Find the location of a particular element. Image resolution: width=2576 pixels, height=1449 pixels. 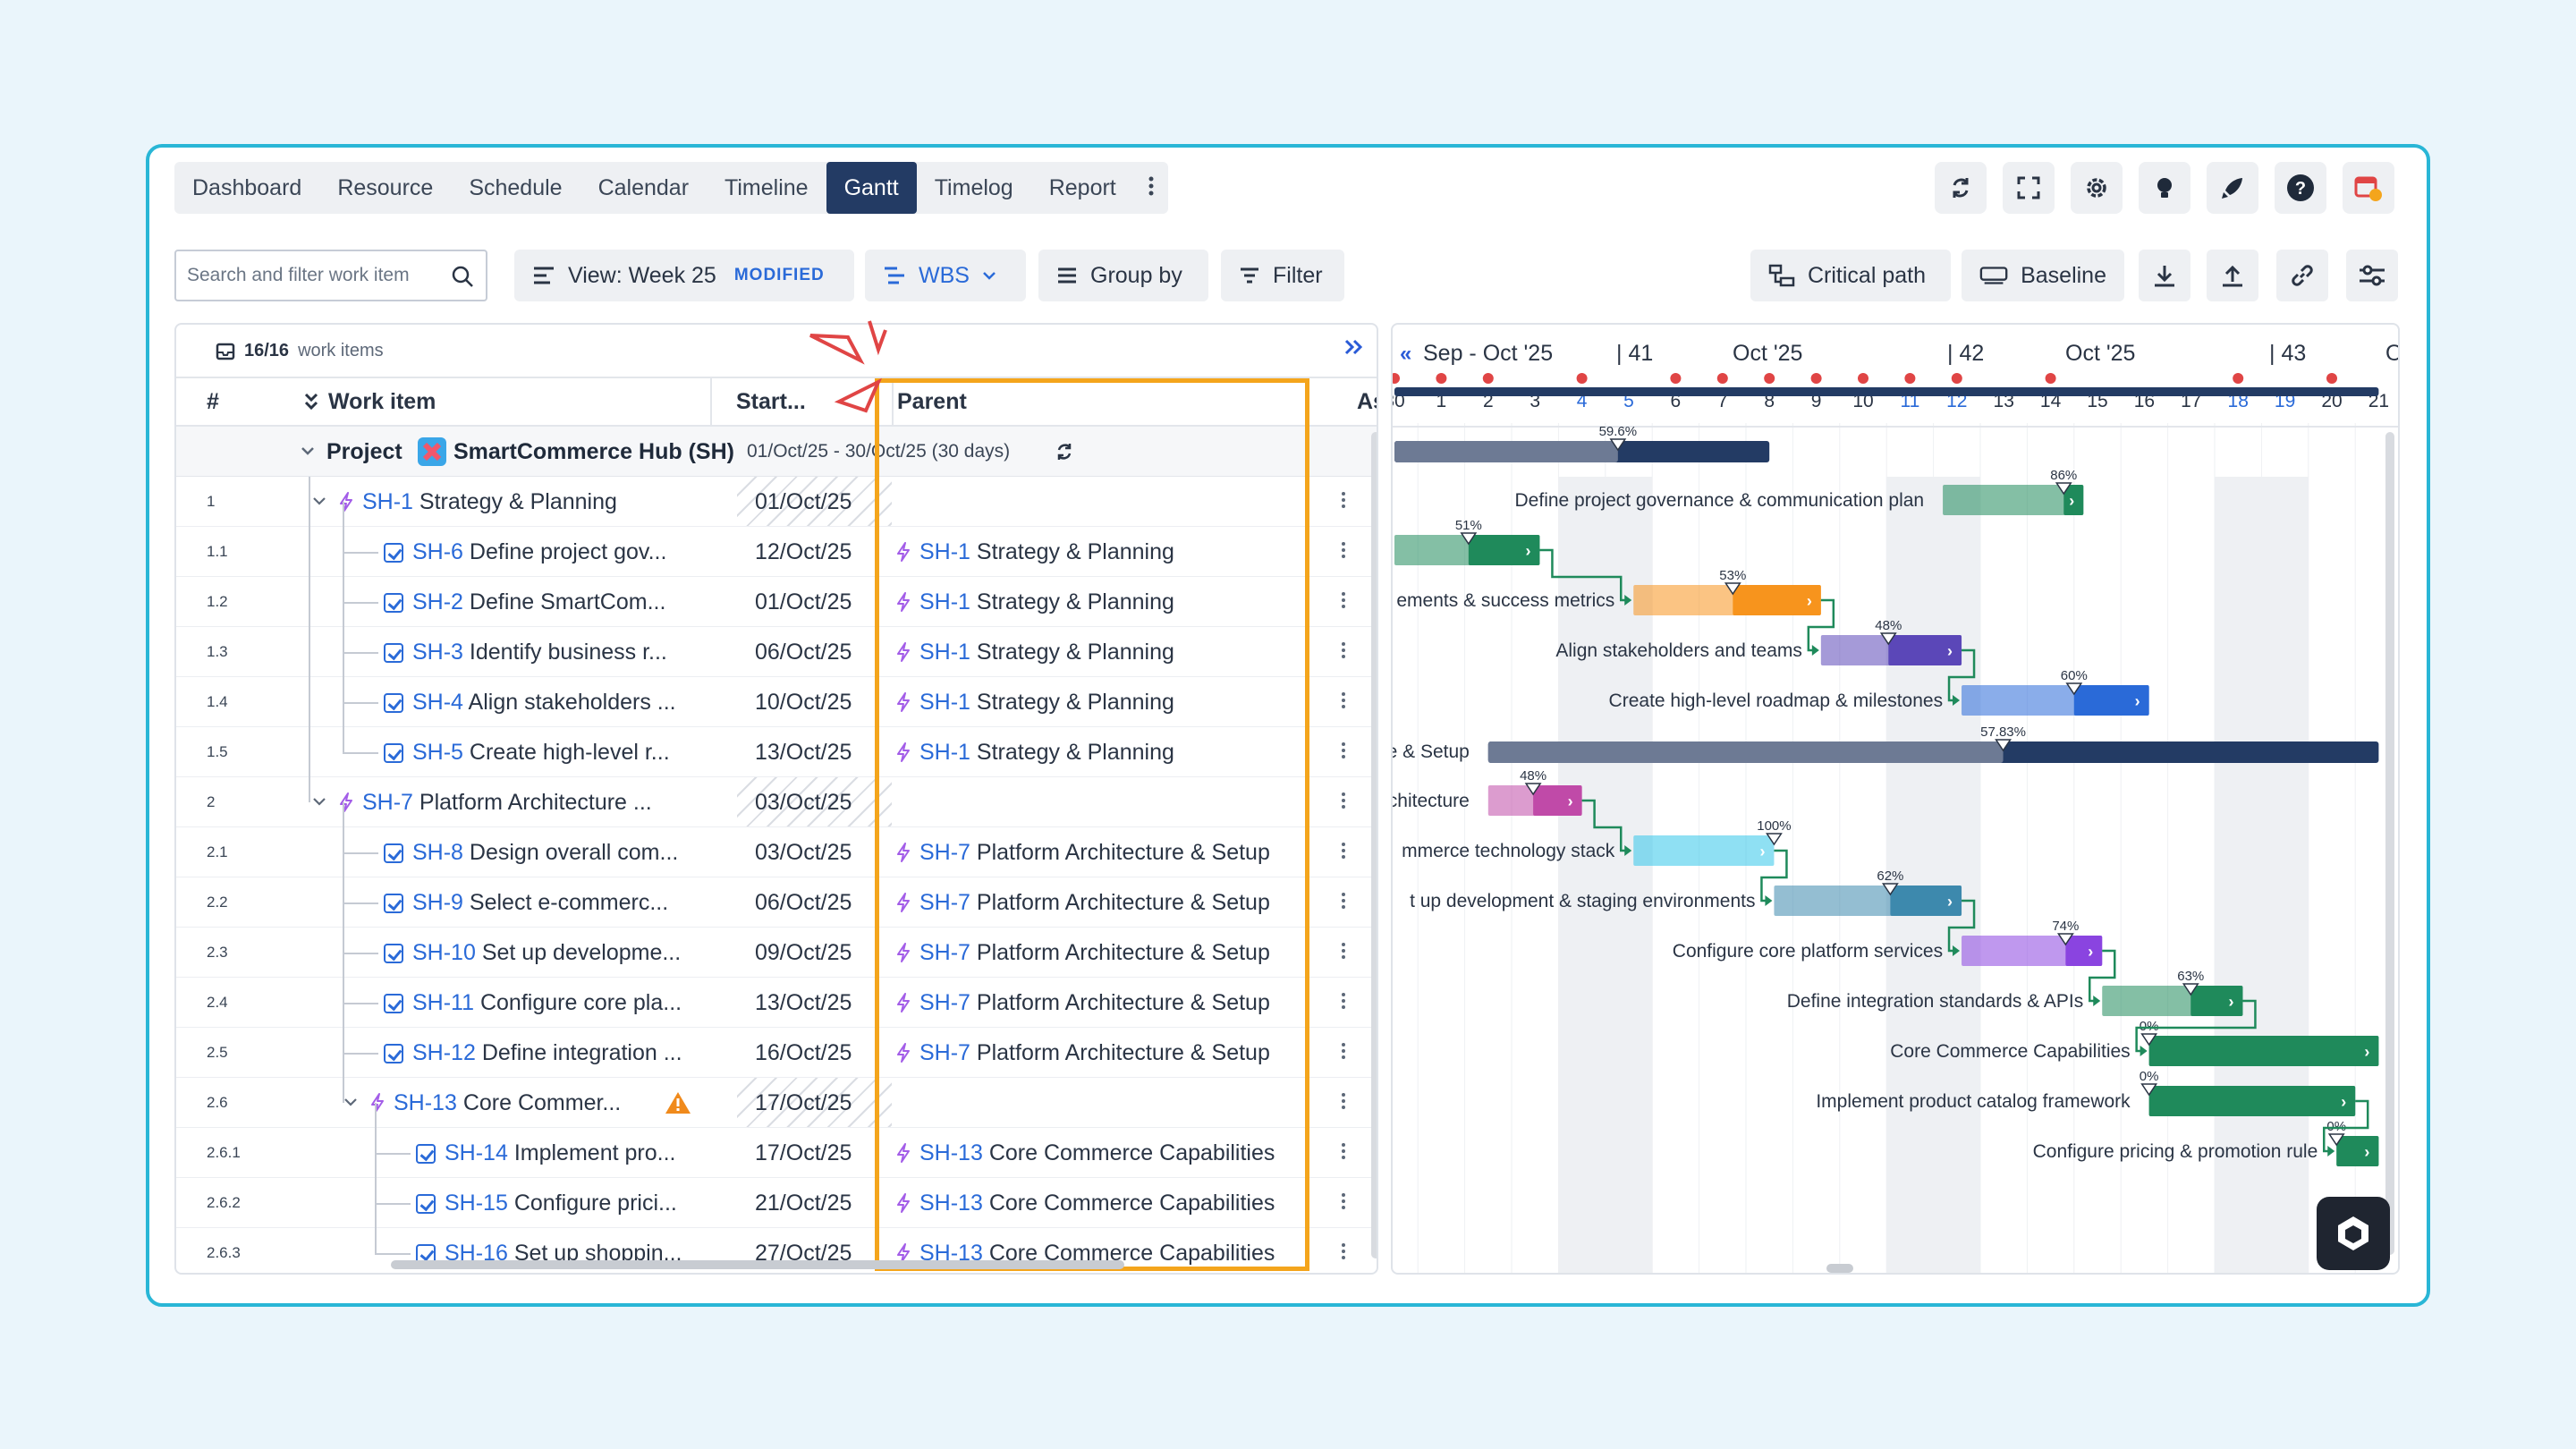

gantt-vertical-scrollbar is located at coordinates (2389, 843).